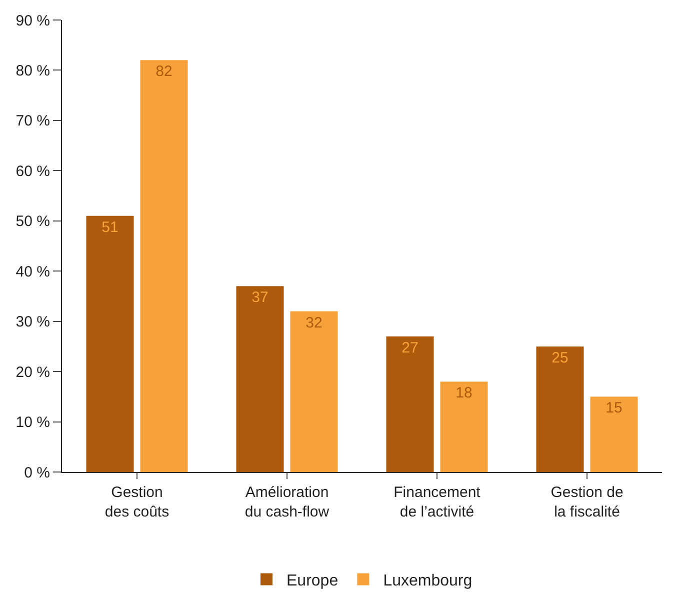 The image size is (682, 609). I want to click on data-label: 18, so click(464, 393).